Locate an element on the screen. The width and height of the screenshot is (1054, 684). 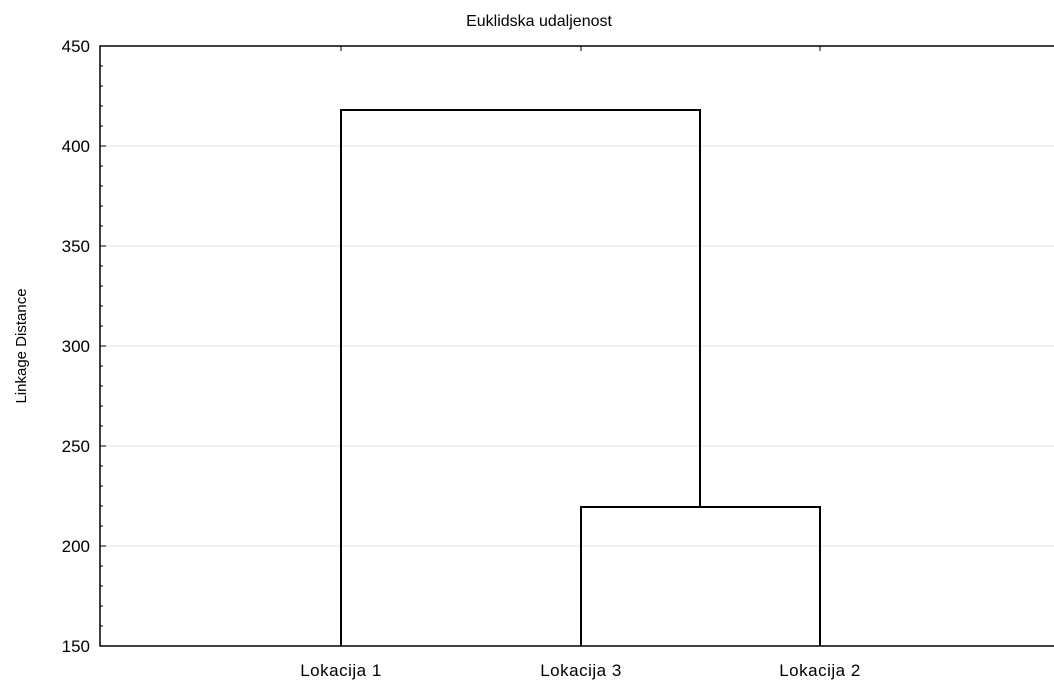
y-tick-label: 250 is located at coordinates (76, 446).